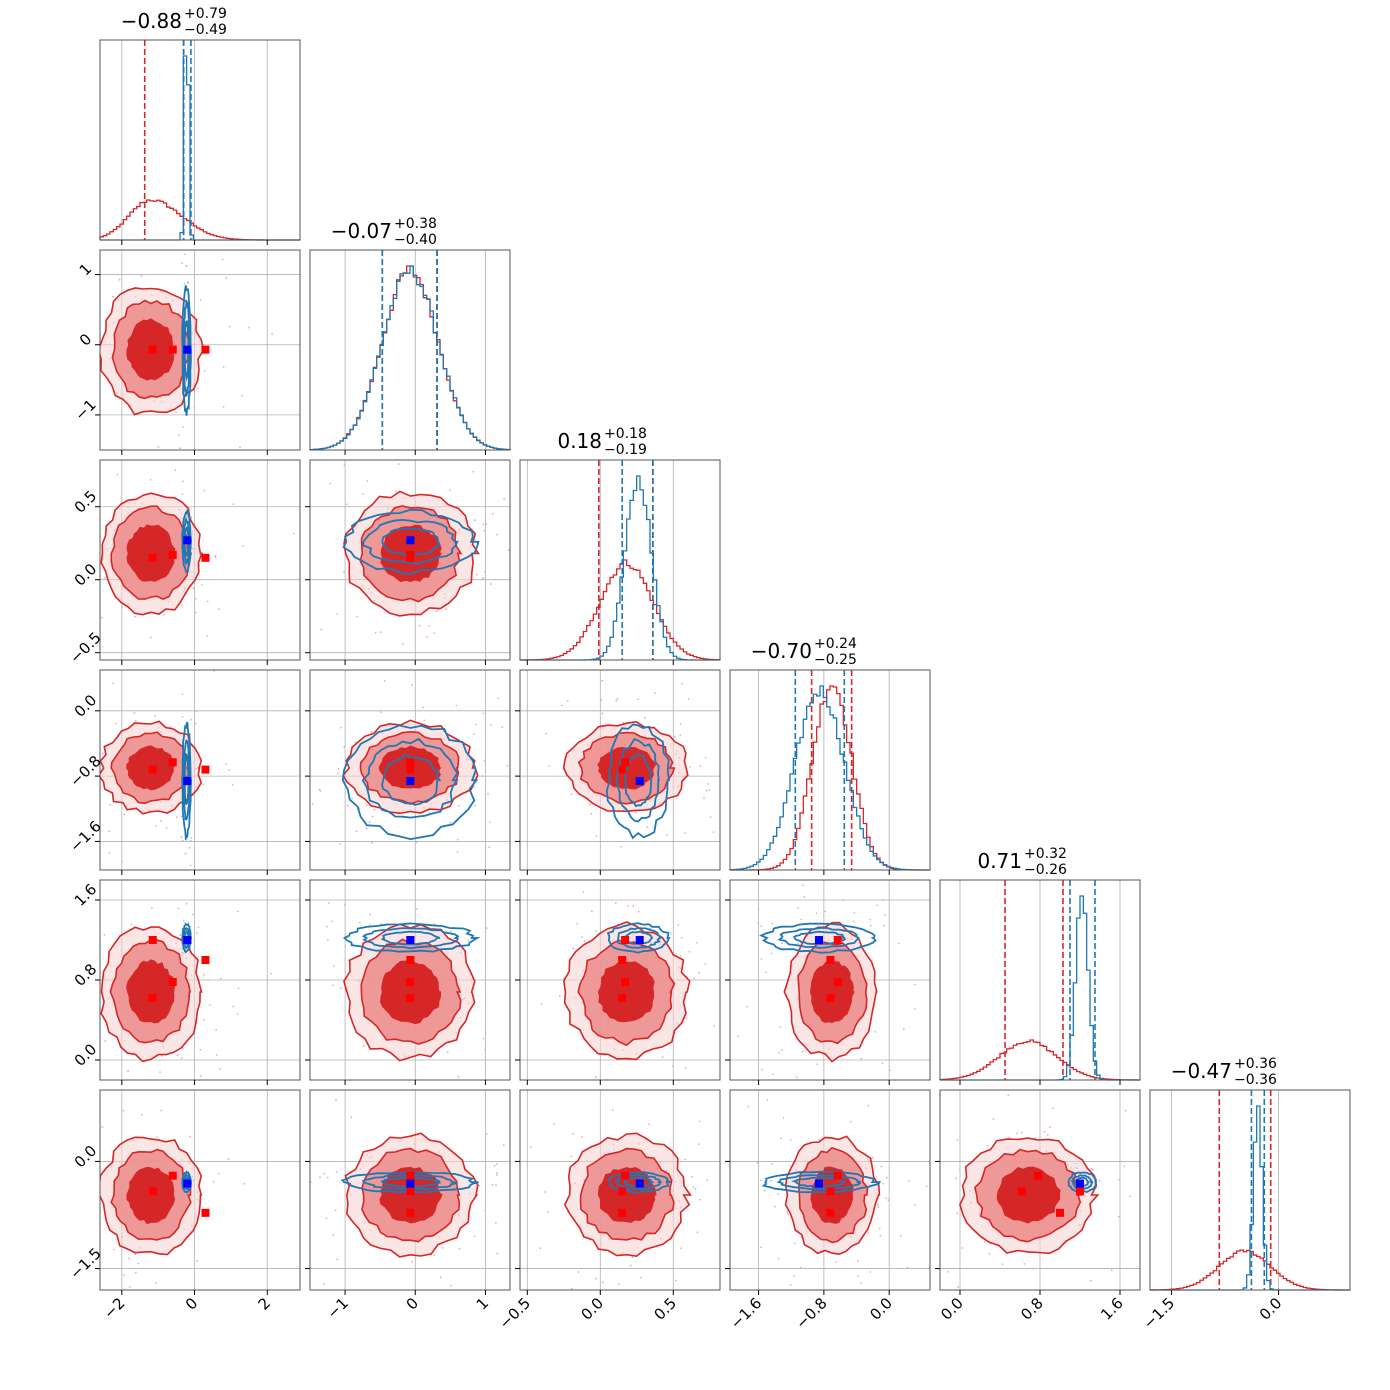 Image resolution: width=1390 pixels, height=1390 pixels. I want to click on x-tick-label: 0.5, so click(666, 1309).